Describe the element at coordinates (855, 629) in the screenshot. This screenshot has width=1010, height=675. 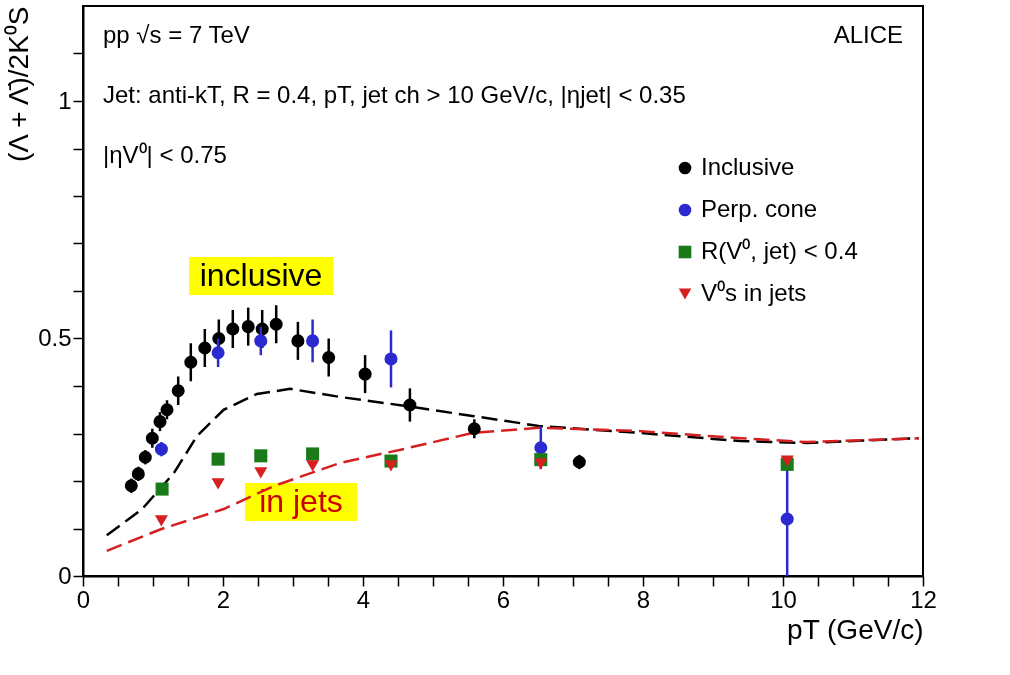
I see `x-axis-title: pT (GeV/c)` at that location.